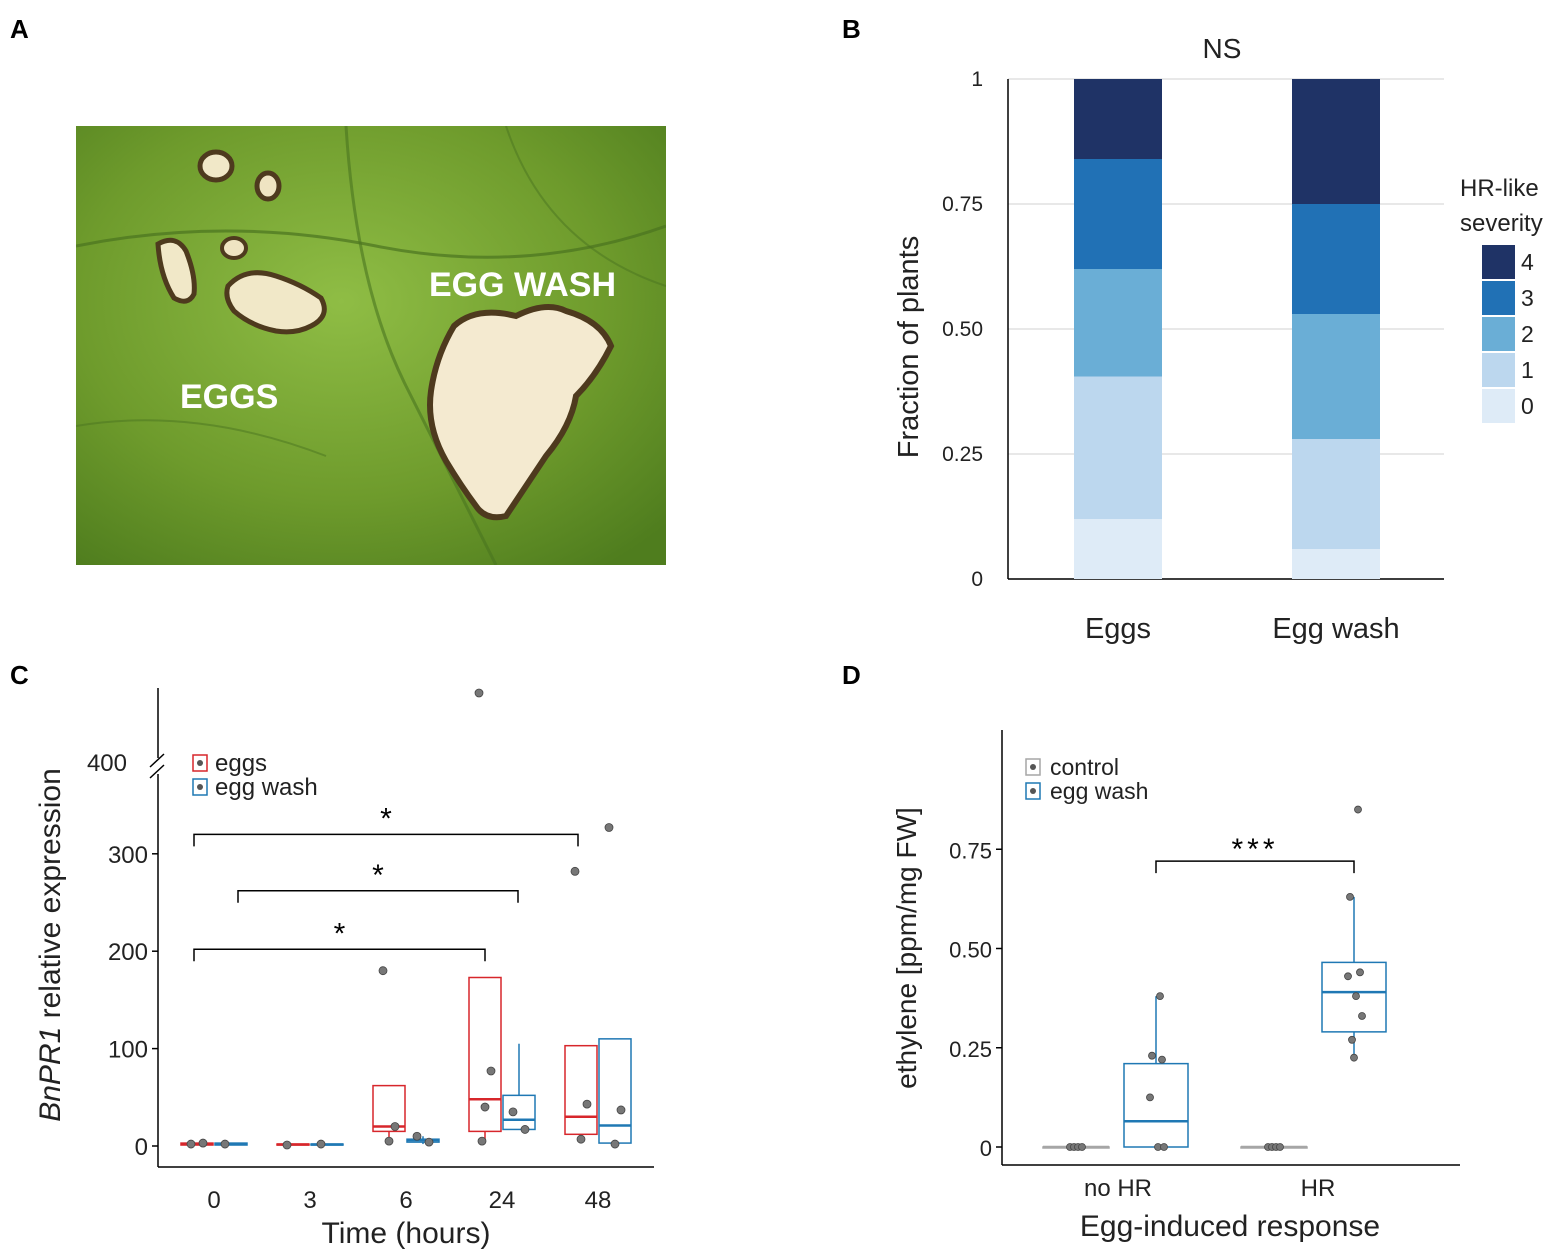  What do you see at coordinates (1254, 849) in the screenshot?
I see `significance-label: ***` at bounding box center [1254, 849].